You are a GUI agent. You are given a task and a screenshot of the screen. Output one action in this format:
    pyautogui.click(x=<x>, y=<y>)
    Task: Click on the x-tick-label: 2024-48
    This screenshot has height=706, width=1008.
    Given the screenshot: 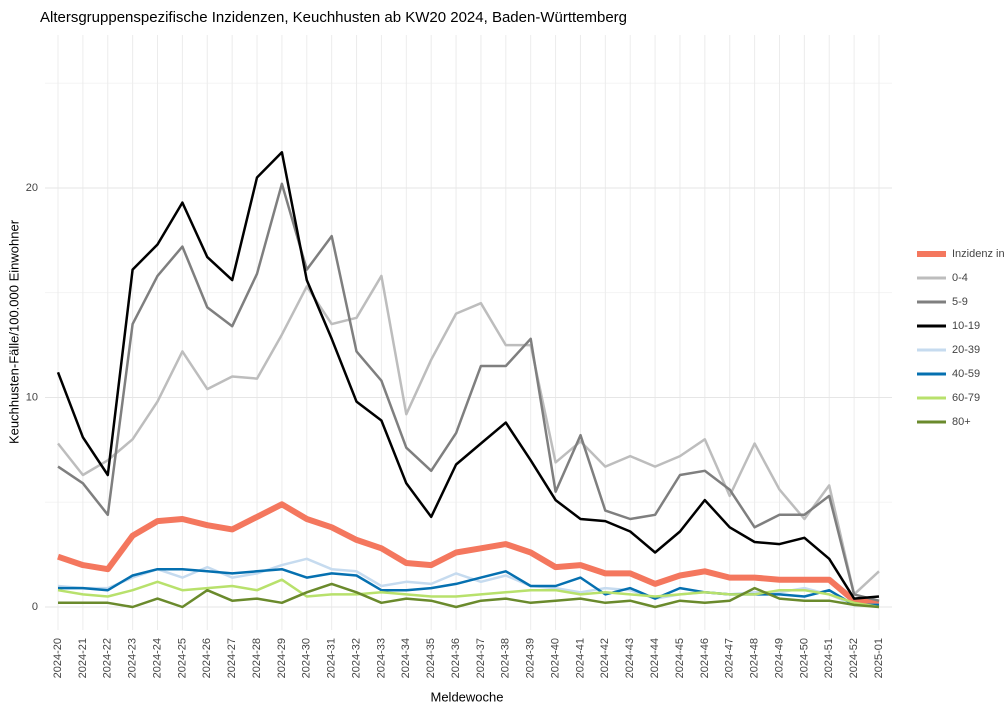 What is the action you would take?
    pyautogui.click(x=755, y=658)
    